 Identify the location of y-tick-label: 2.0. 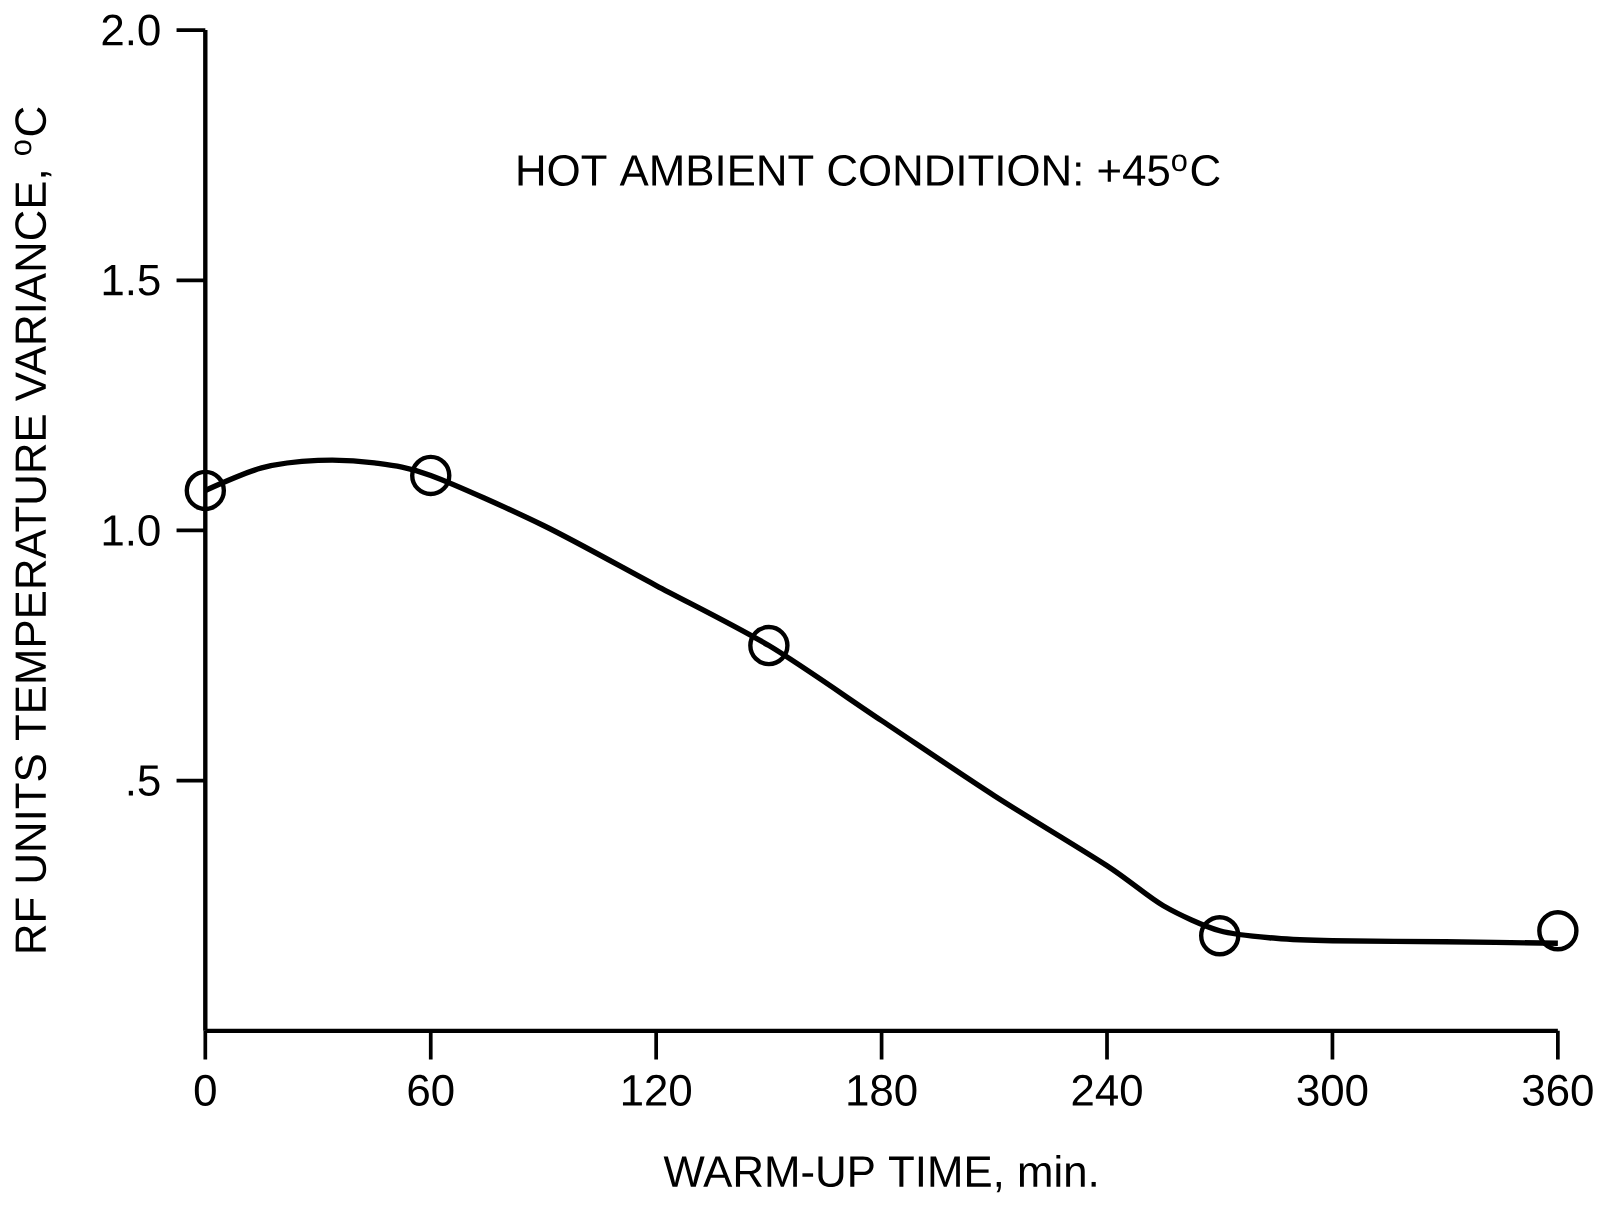
(131, 30).